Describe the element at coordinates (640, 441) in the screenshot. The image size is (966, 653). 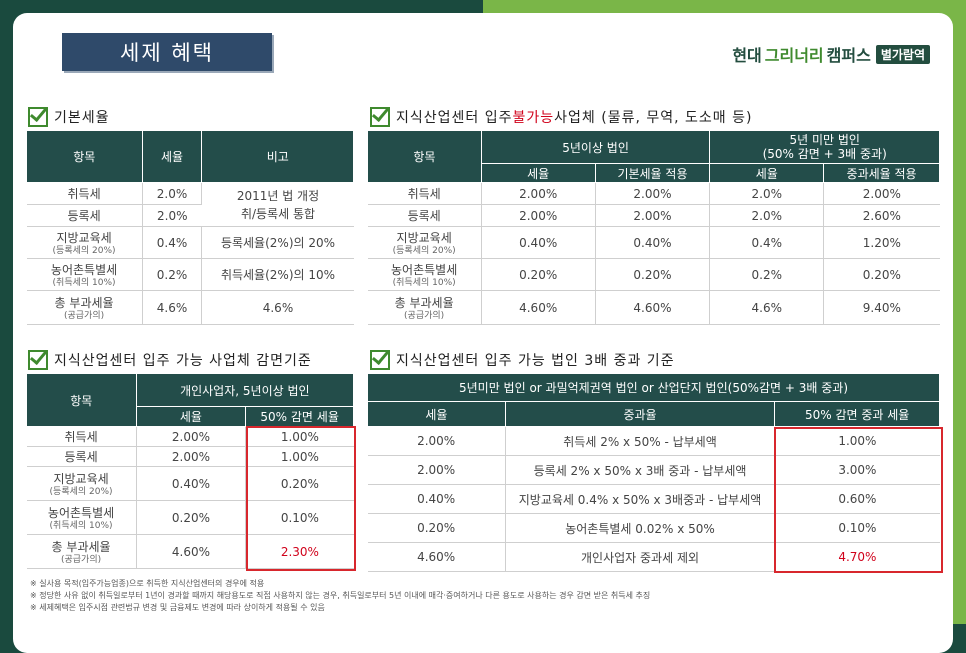
I see `formula-cell: 취득세 2% x 50% - 납부세액` at that location.